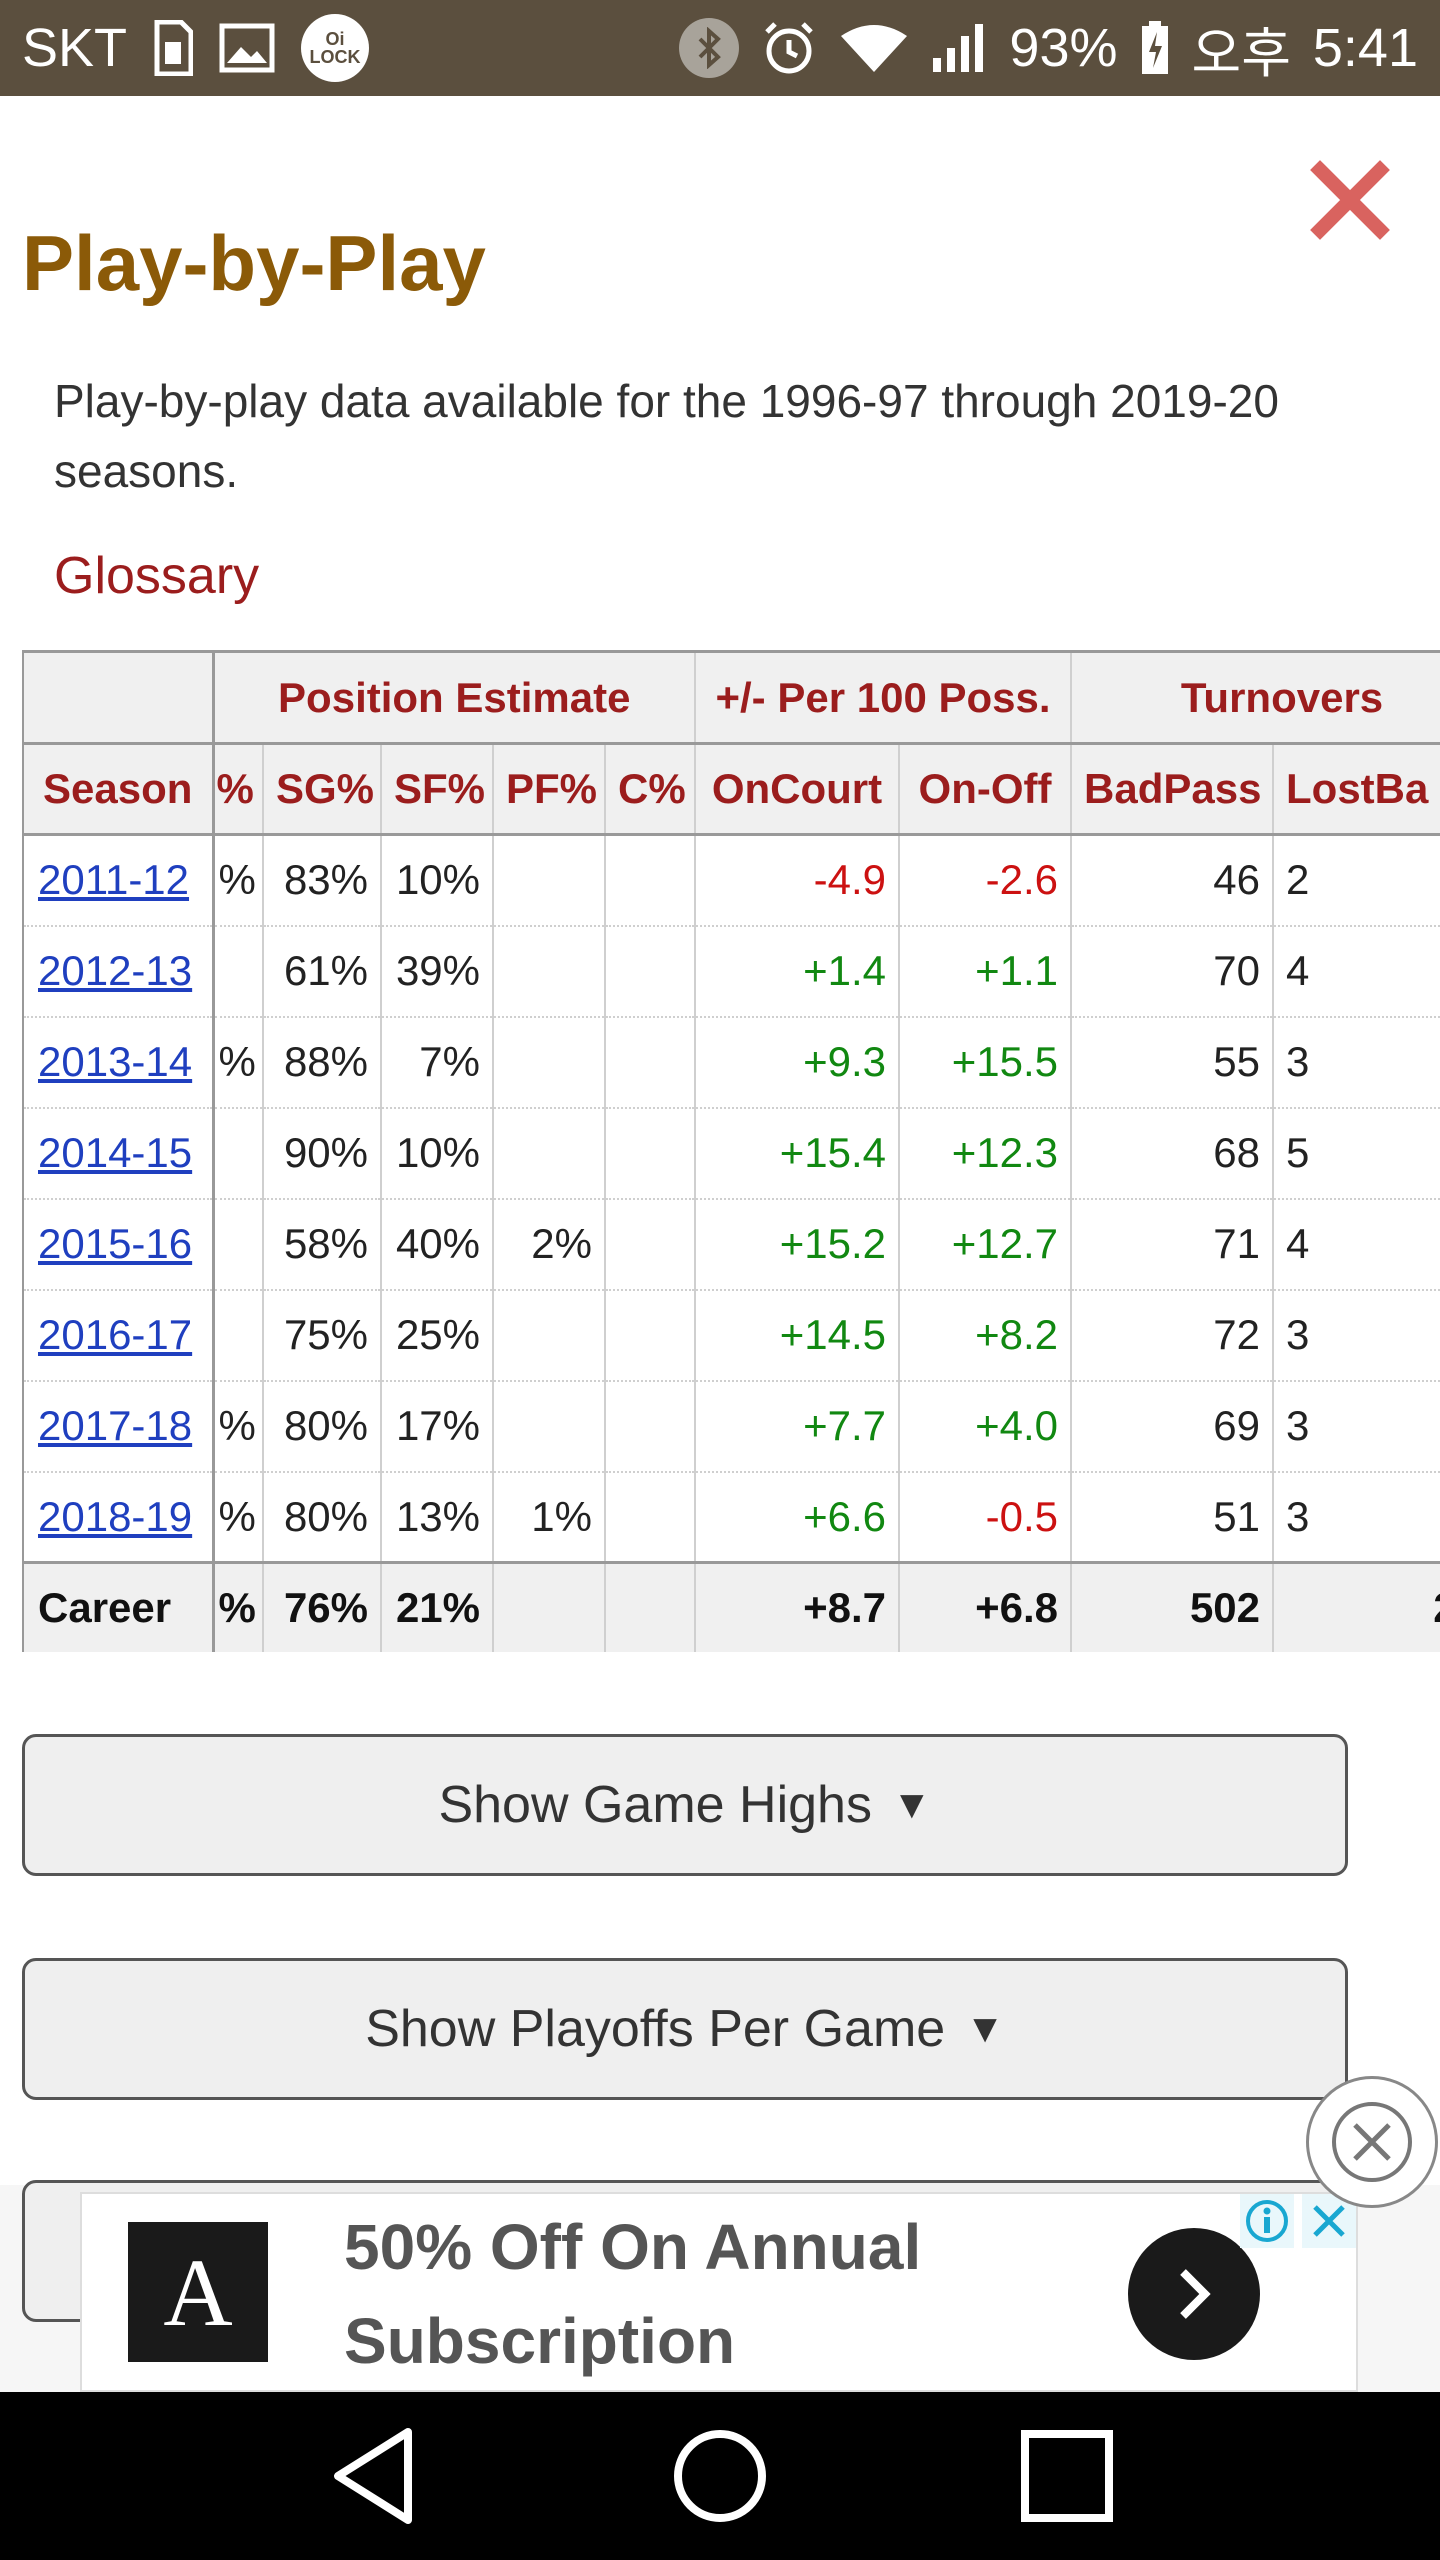 The width and height of the screenshot is (1440, 2560). I want to click on nav-recents-button, so click(1067, 2476).